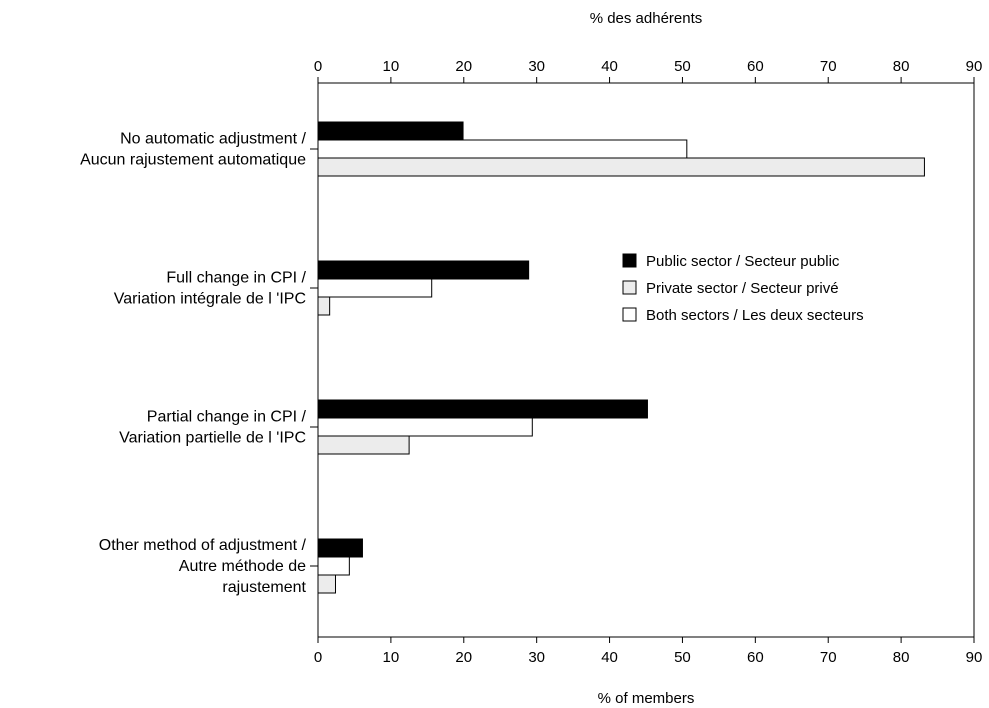  I want to click on bottom-tick-label: 90, so click(974, 657).